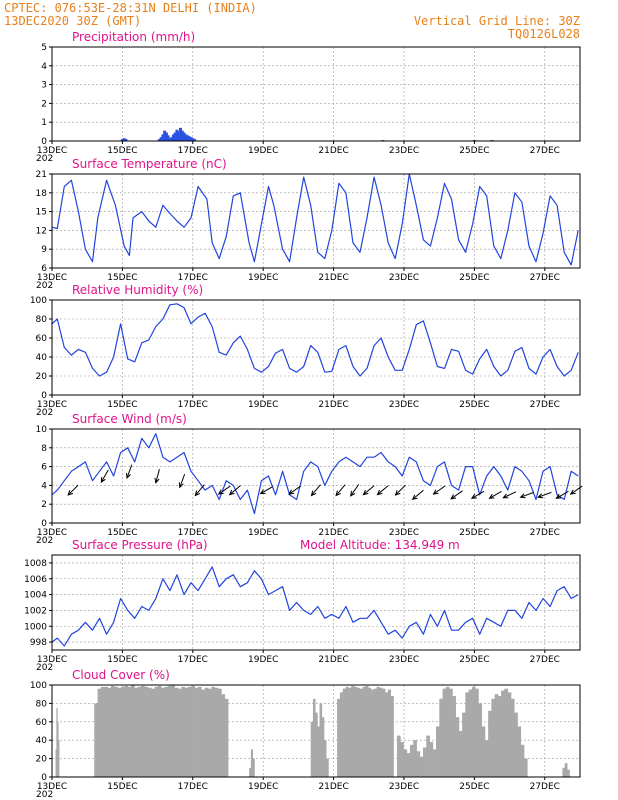 This screenshot has width=618, height=800. I want to click on humidity-xtick-label: 13DEC, so click(52, 405).